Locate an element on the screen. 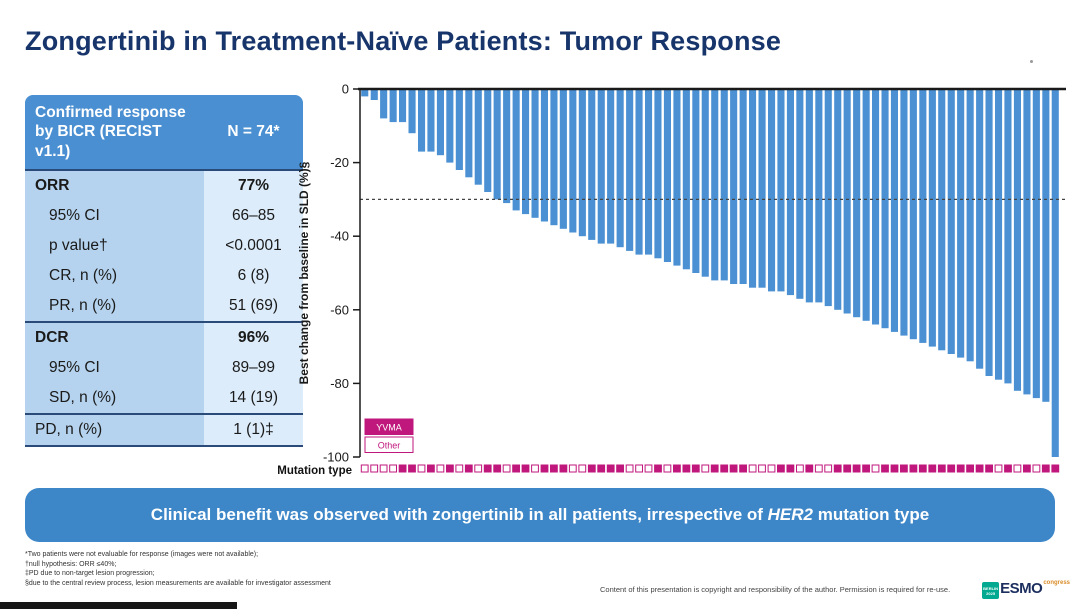 The image size is (1080, 609). key-message-gene: HER2 is located at coordinates (790, 514).